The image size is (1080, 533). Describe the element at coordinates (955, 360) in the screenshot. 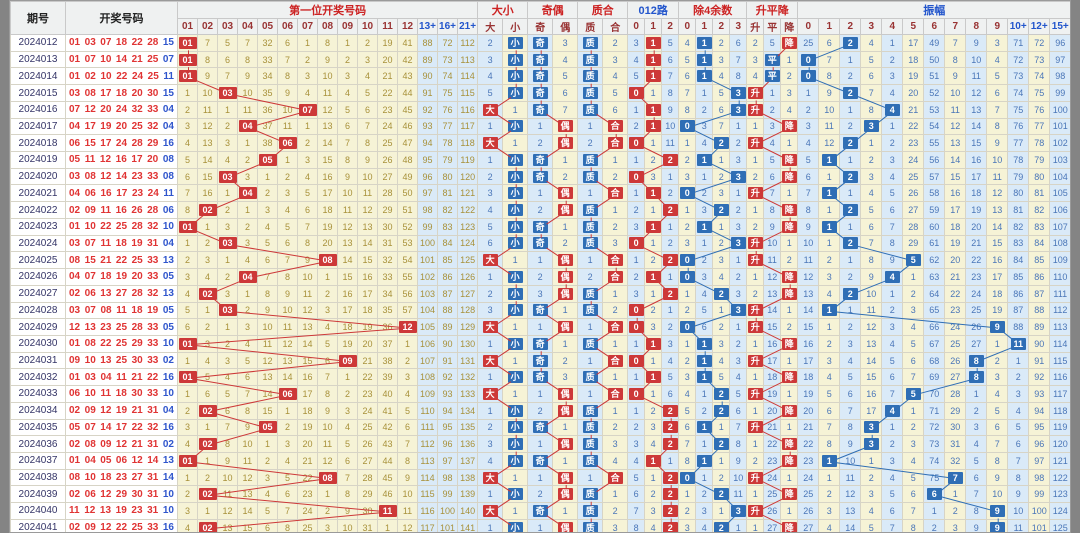

I see `trend-cell: 26` at that location.